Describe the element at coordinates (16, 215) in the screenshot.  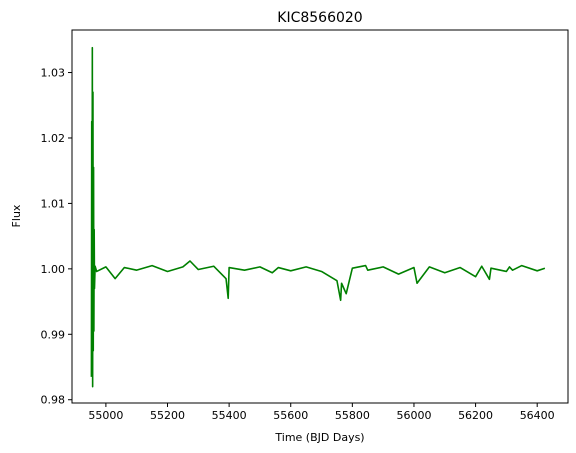
I see `y-axis-label: Flux` at that location.